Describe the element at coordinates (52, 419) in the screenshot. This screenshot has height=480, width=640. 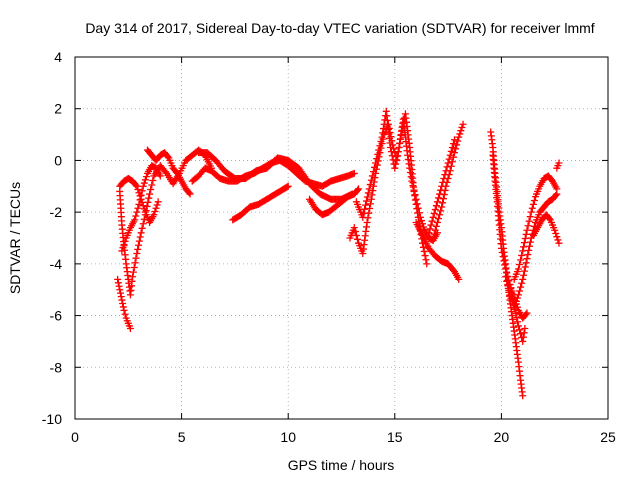
I see `y-tick-label: -10` at that location.